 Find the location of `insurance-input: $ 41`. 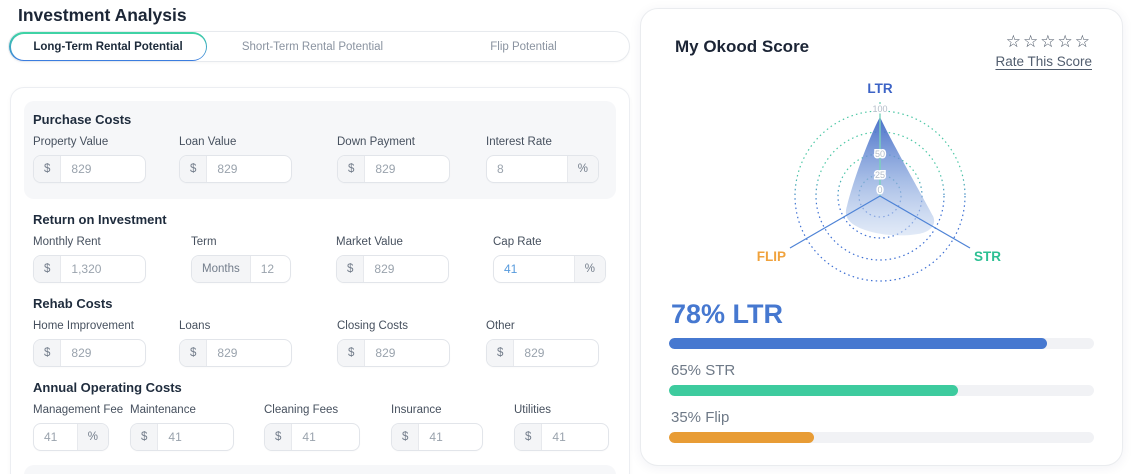

insurance-input: $ 41 is located at coordinates (437, 437).